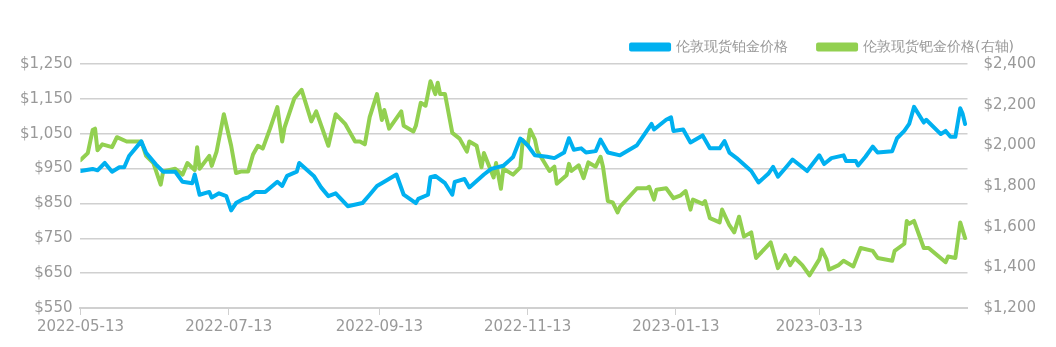  Describe the element at coordinates (46, 97) in the screenshot. I see `y-tick-label: $1,150` at that location.